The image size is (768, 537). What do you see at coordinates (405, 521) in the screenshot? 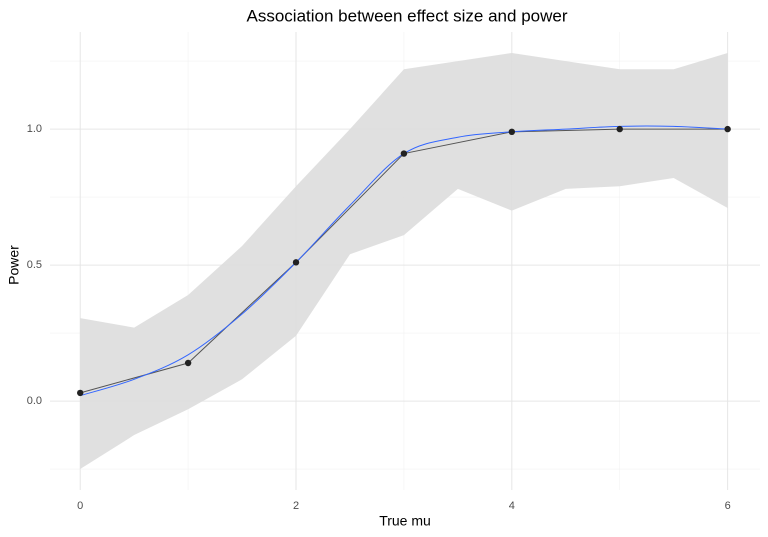
I see `x-axis-title: True mu` at bounding box center [405, 521].